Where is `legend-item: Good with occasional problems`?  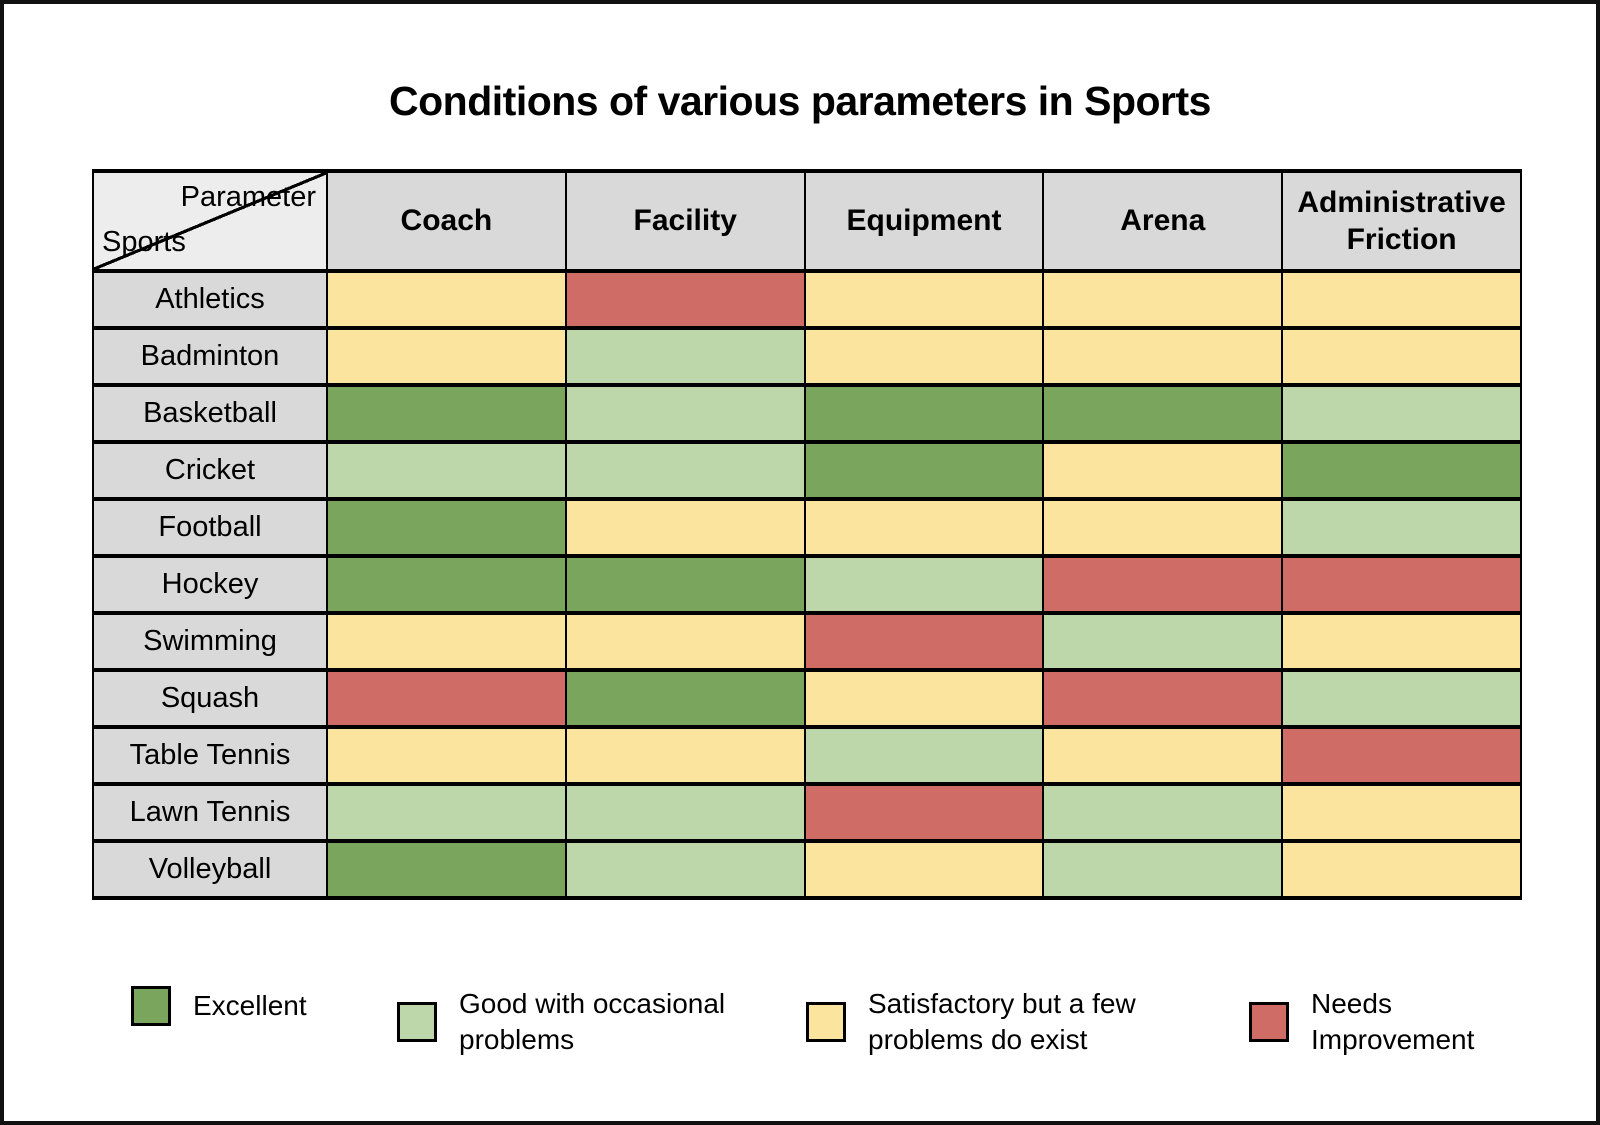
legend-item: Good with occasional problems is located at coordinates (583, 1022).